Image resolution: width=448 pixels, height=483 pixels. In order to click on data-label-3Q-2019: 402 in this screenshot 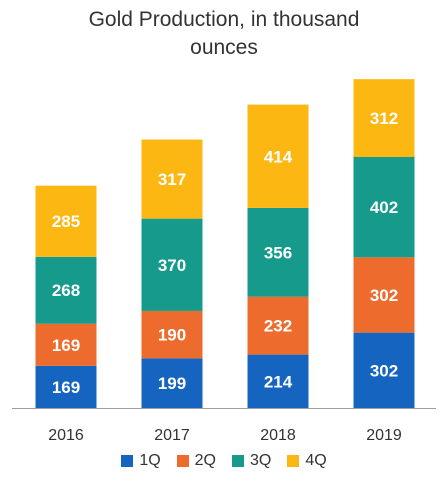, I will do `click(384, 207)`.